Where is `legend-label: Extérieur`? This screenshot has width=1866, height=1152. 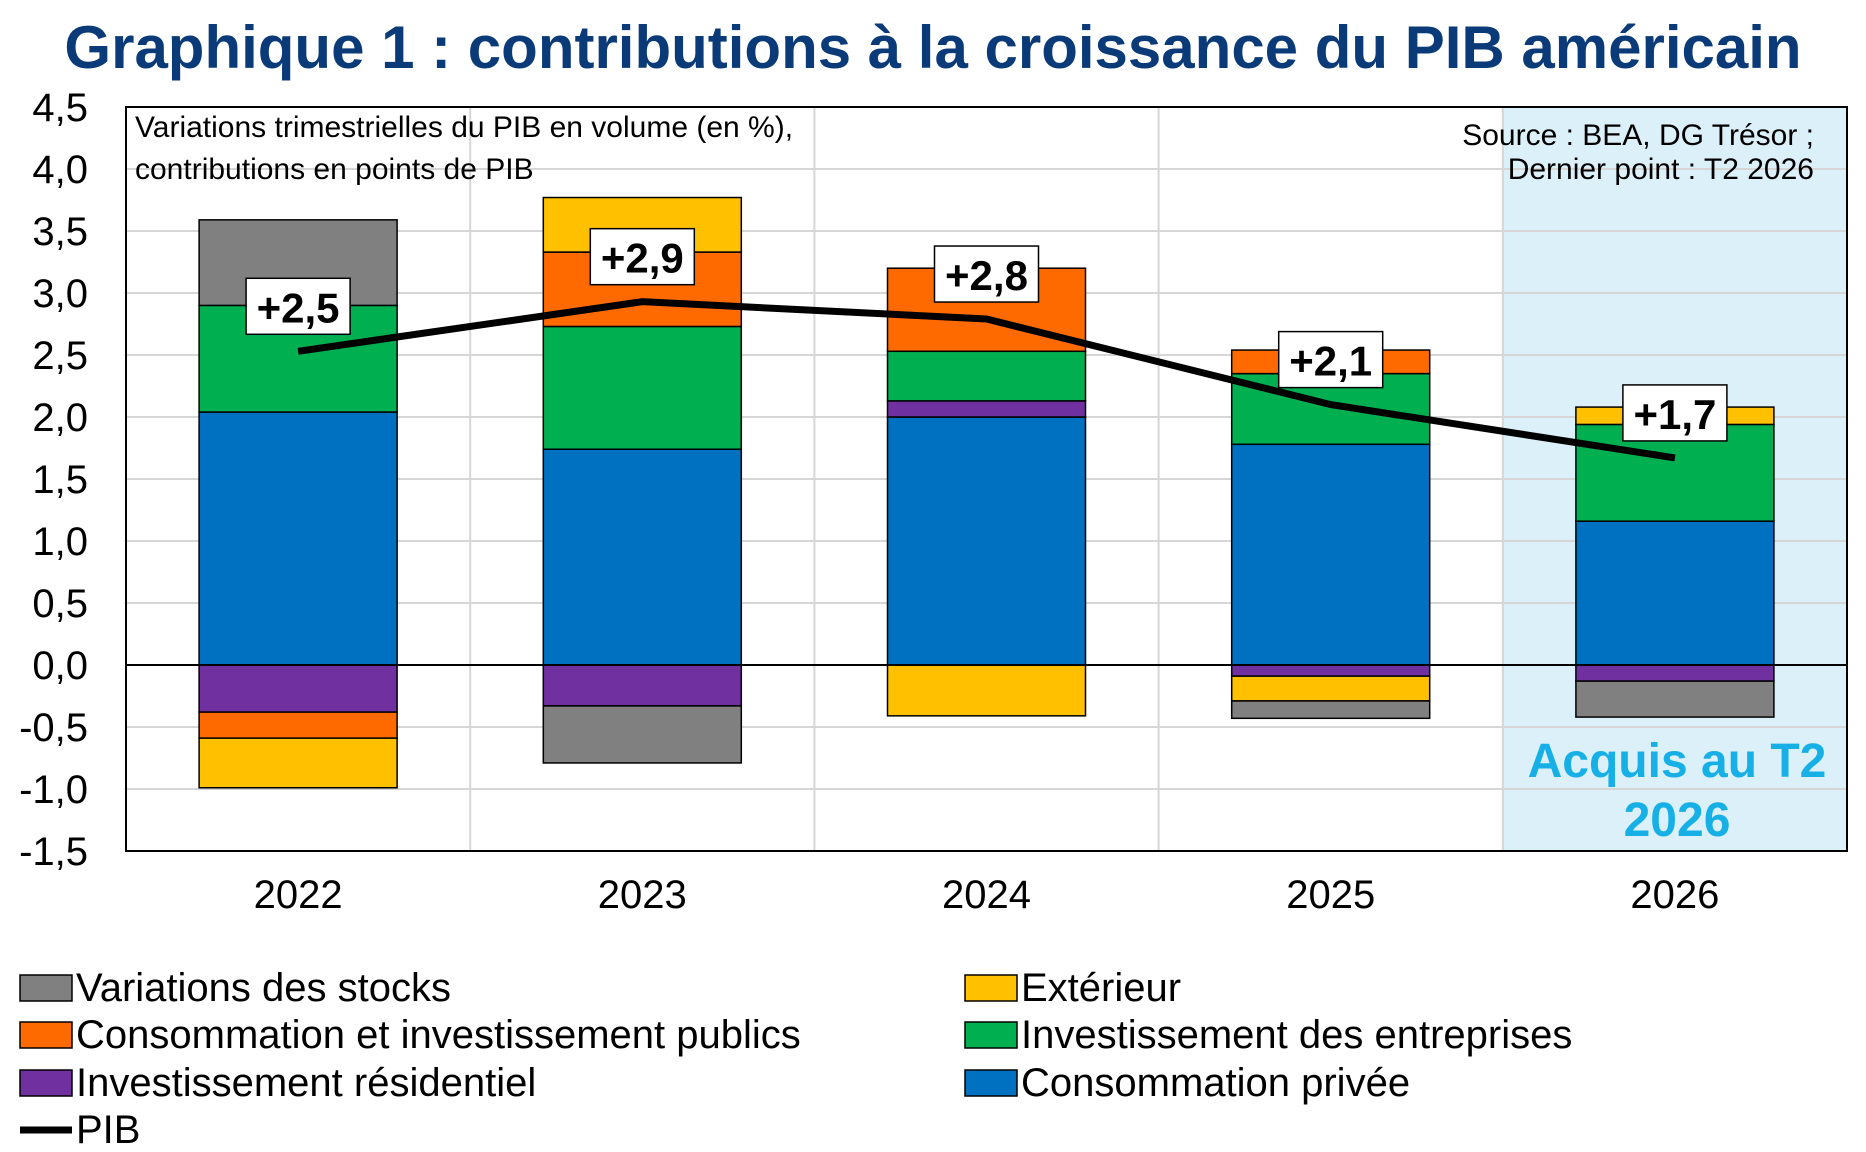
legend-label: Extérieur is located at coordinates (1101, 988).